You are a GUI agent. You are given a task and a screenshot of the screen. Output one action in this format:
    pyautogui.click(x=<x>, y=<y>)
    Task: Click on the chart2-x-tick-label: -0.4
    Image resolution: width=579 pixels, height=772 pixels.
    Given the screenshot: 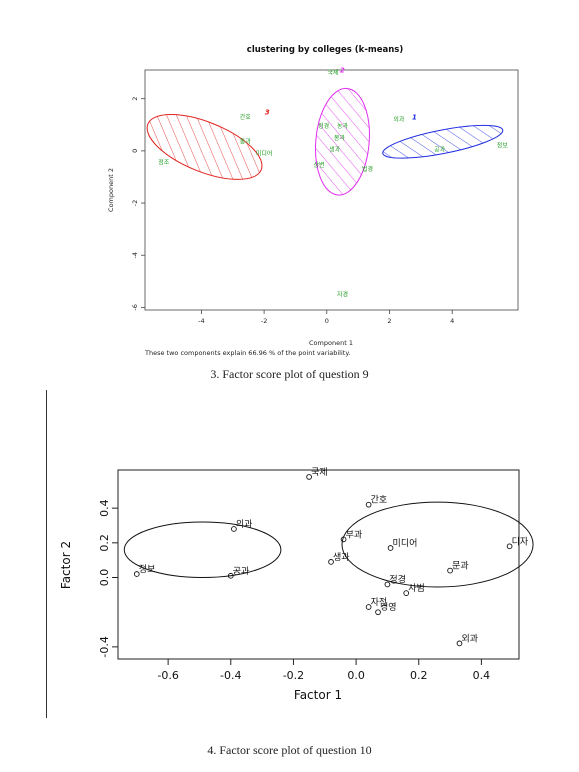 What is the action you would take?
    pyautogui.click(x=230, y=675)
    